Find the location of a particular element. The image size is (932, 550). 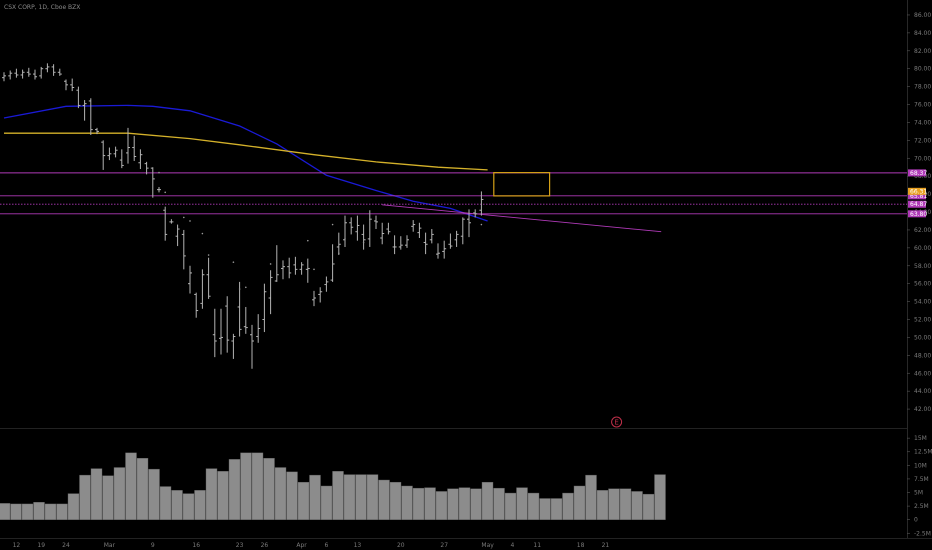

price-tick-label: 44.00 is located at coordinates (922, 391).